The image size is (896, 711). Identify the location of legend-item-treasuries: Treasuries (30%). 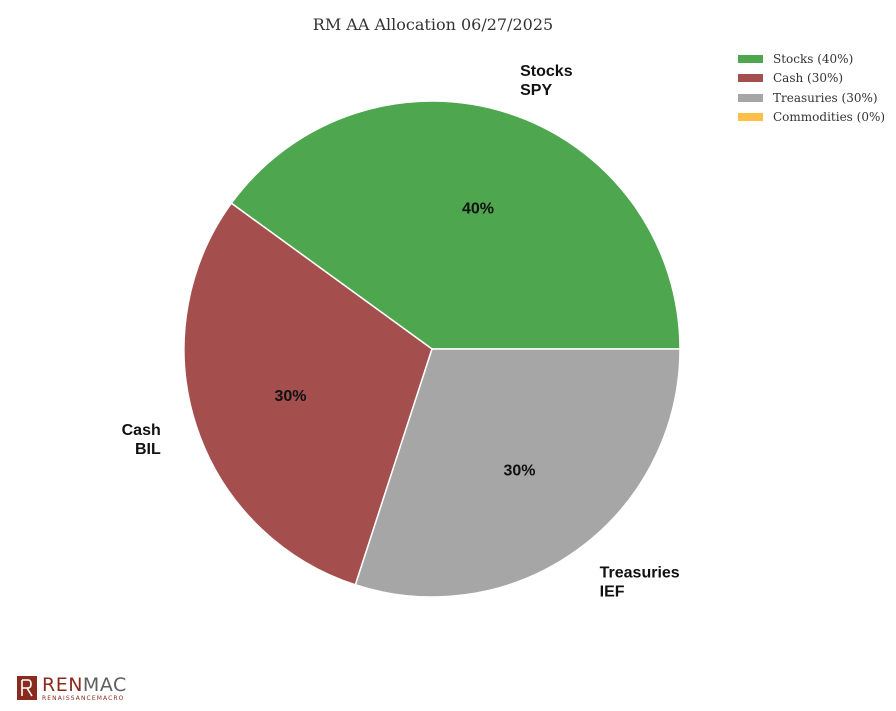
(811, 98).